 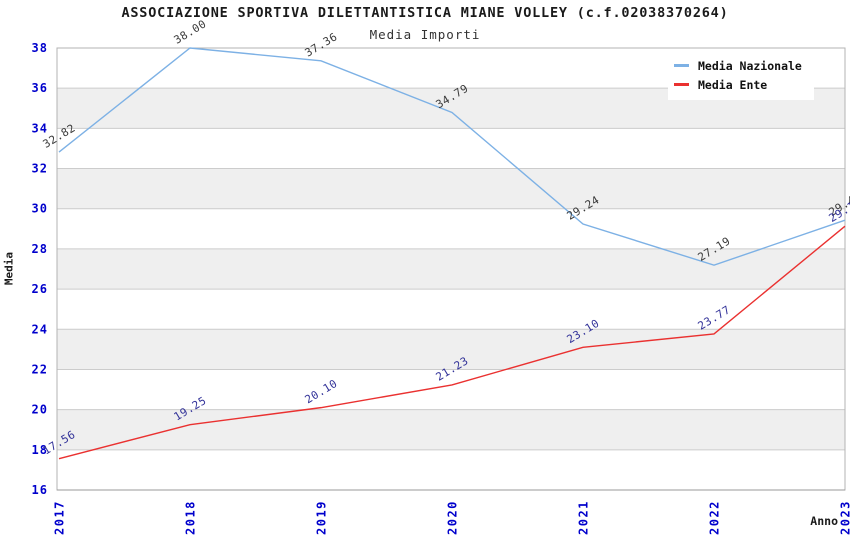 I want to click on x-tick-label: 2023, so click(x=844, y=517).